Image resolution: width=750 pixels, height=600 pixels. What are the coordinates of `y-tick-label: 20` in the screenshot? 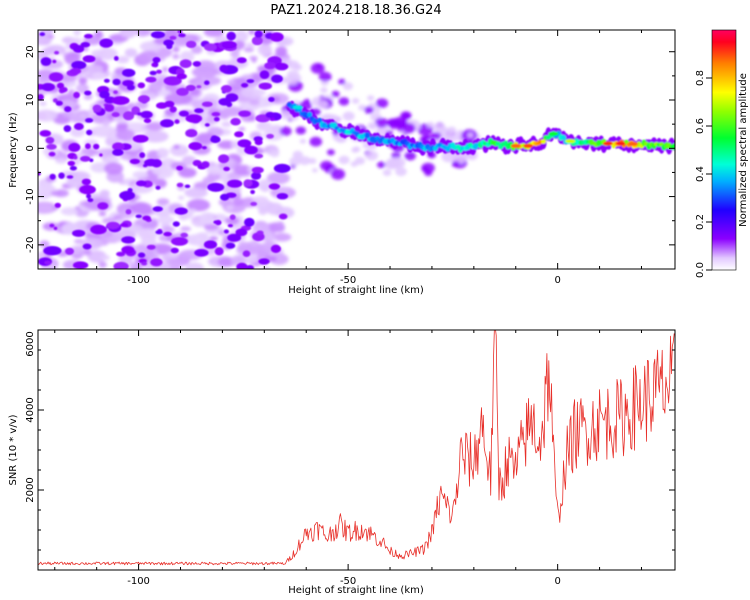 It's located at (30, 51).